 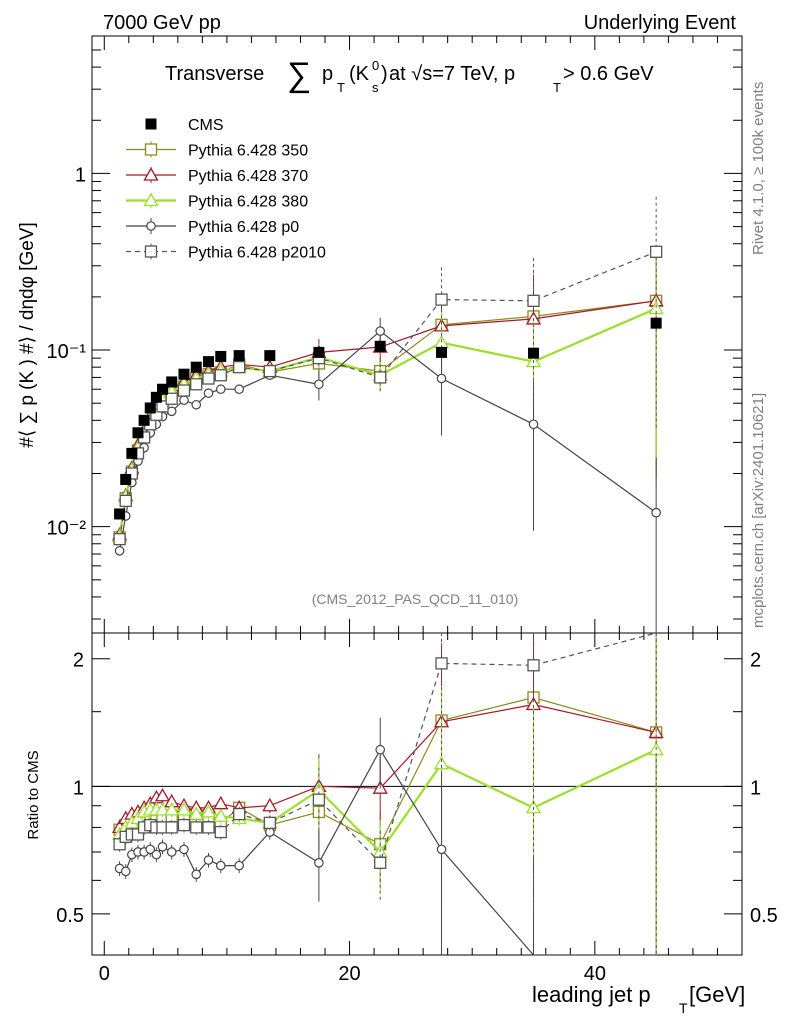 What do you see at coordinates (78, 788) in the screenshot?
I see `ratio-tick-label: 1` at bounding box center [78, 788].